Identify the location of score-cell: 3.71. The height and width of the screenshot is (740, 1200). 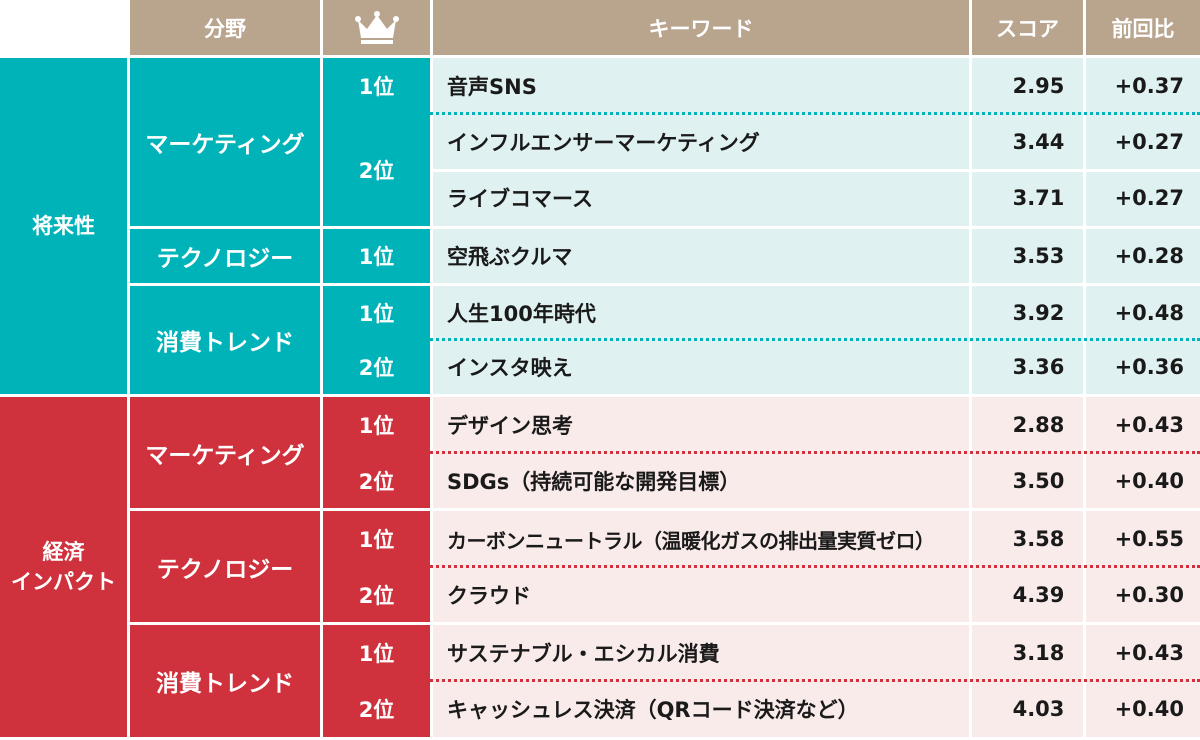
(1027, 198).